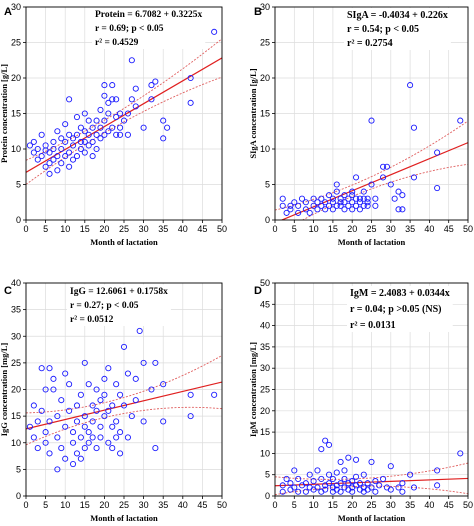  Describe the element at coordinates (265, 78) in the screenshot. I see `y-tick-label: 20` at that location.